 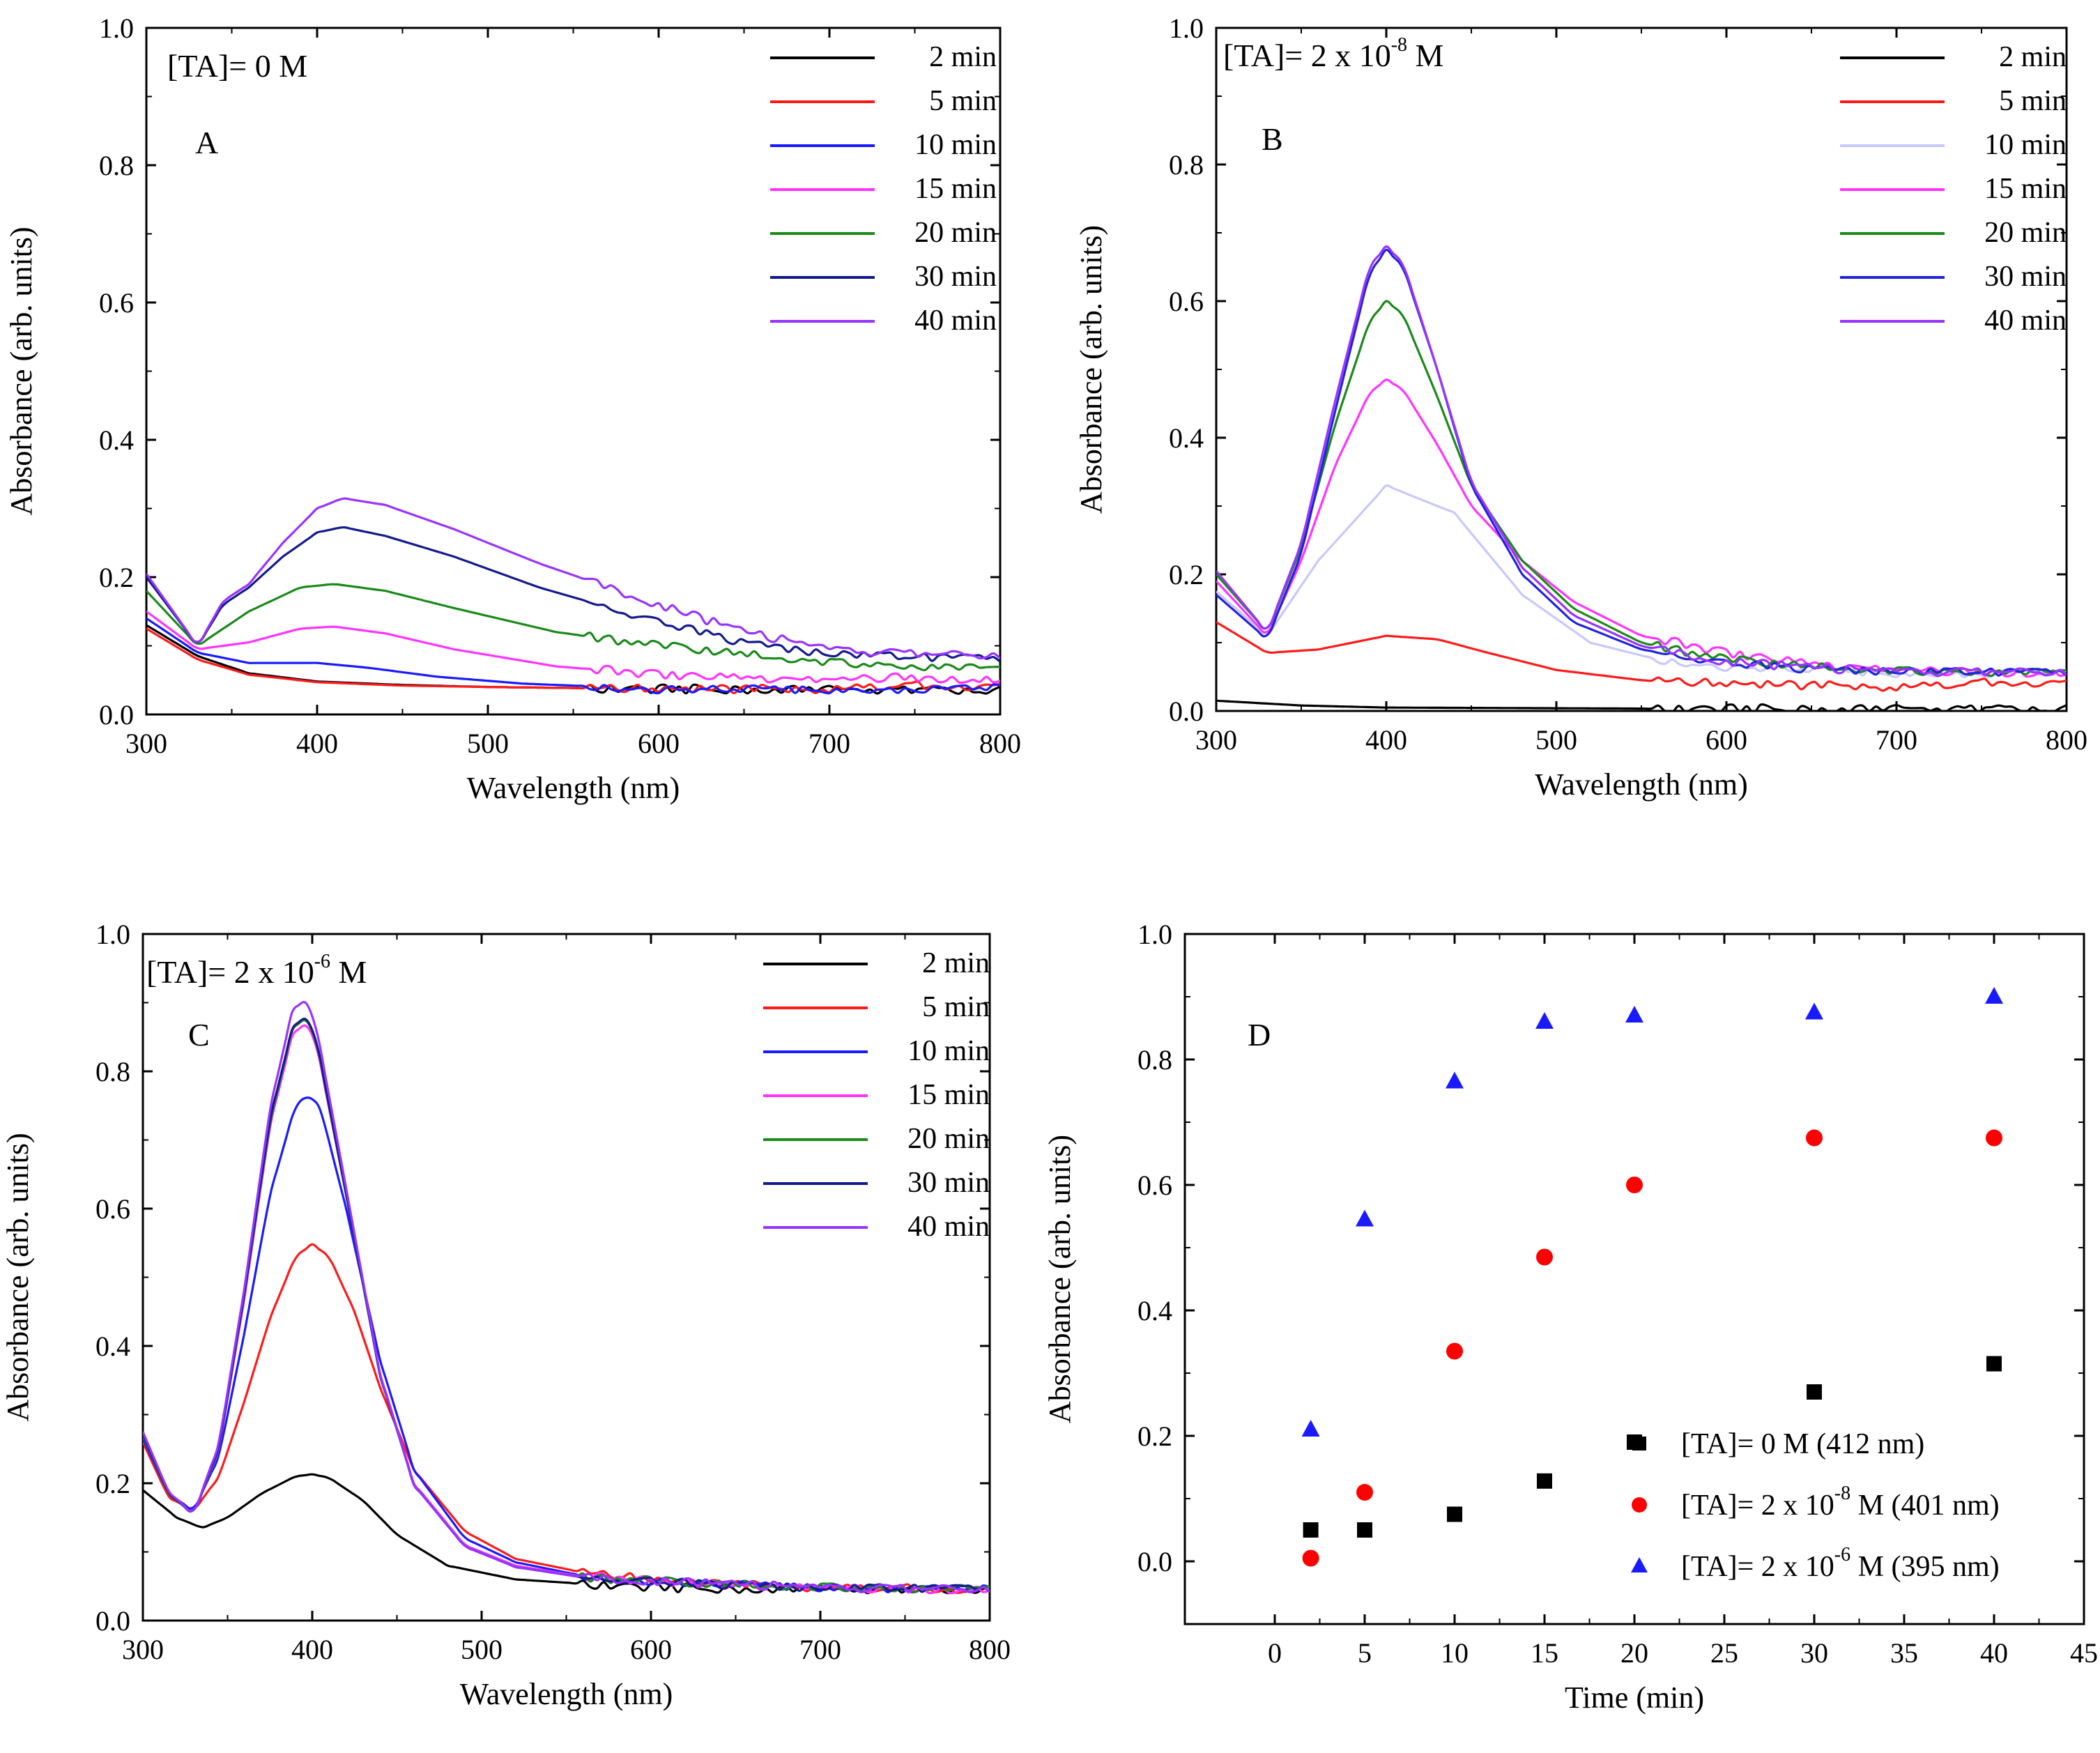 I want to click on legend-label: 20 min, so click(x=949, y=1139).